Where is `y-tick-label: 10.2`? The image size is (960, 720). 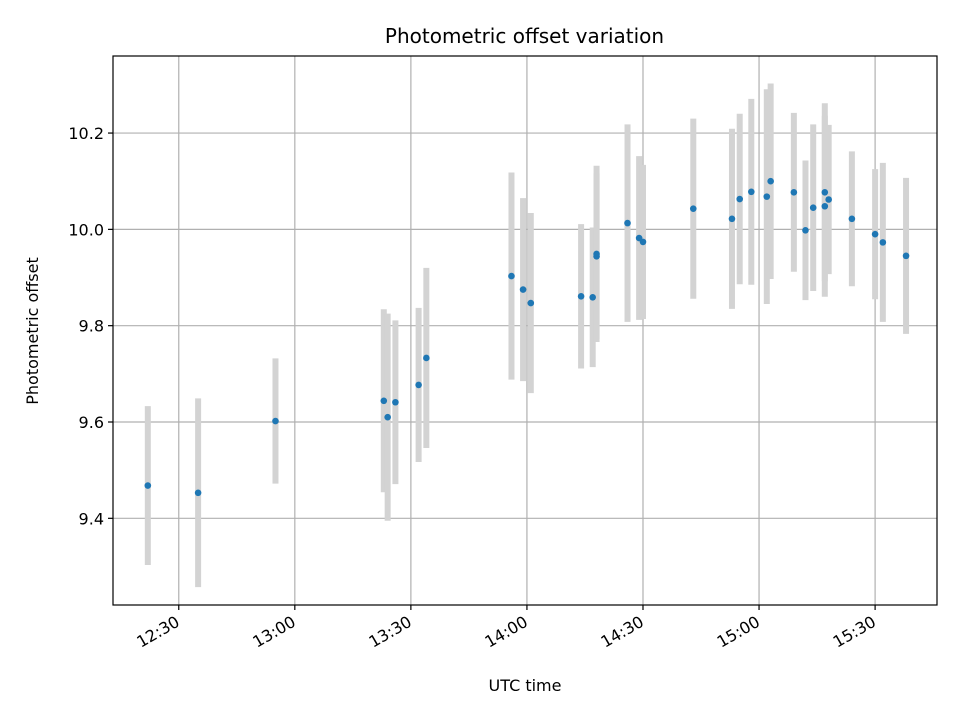 y-tick-label: 10.2 is located at coordinates (86, 133).